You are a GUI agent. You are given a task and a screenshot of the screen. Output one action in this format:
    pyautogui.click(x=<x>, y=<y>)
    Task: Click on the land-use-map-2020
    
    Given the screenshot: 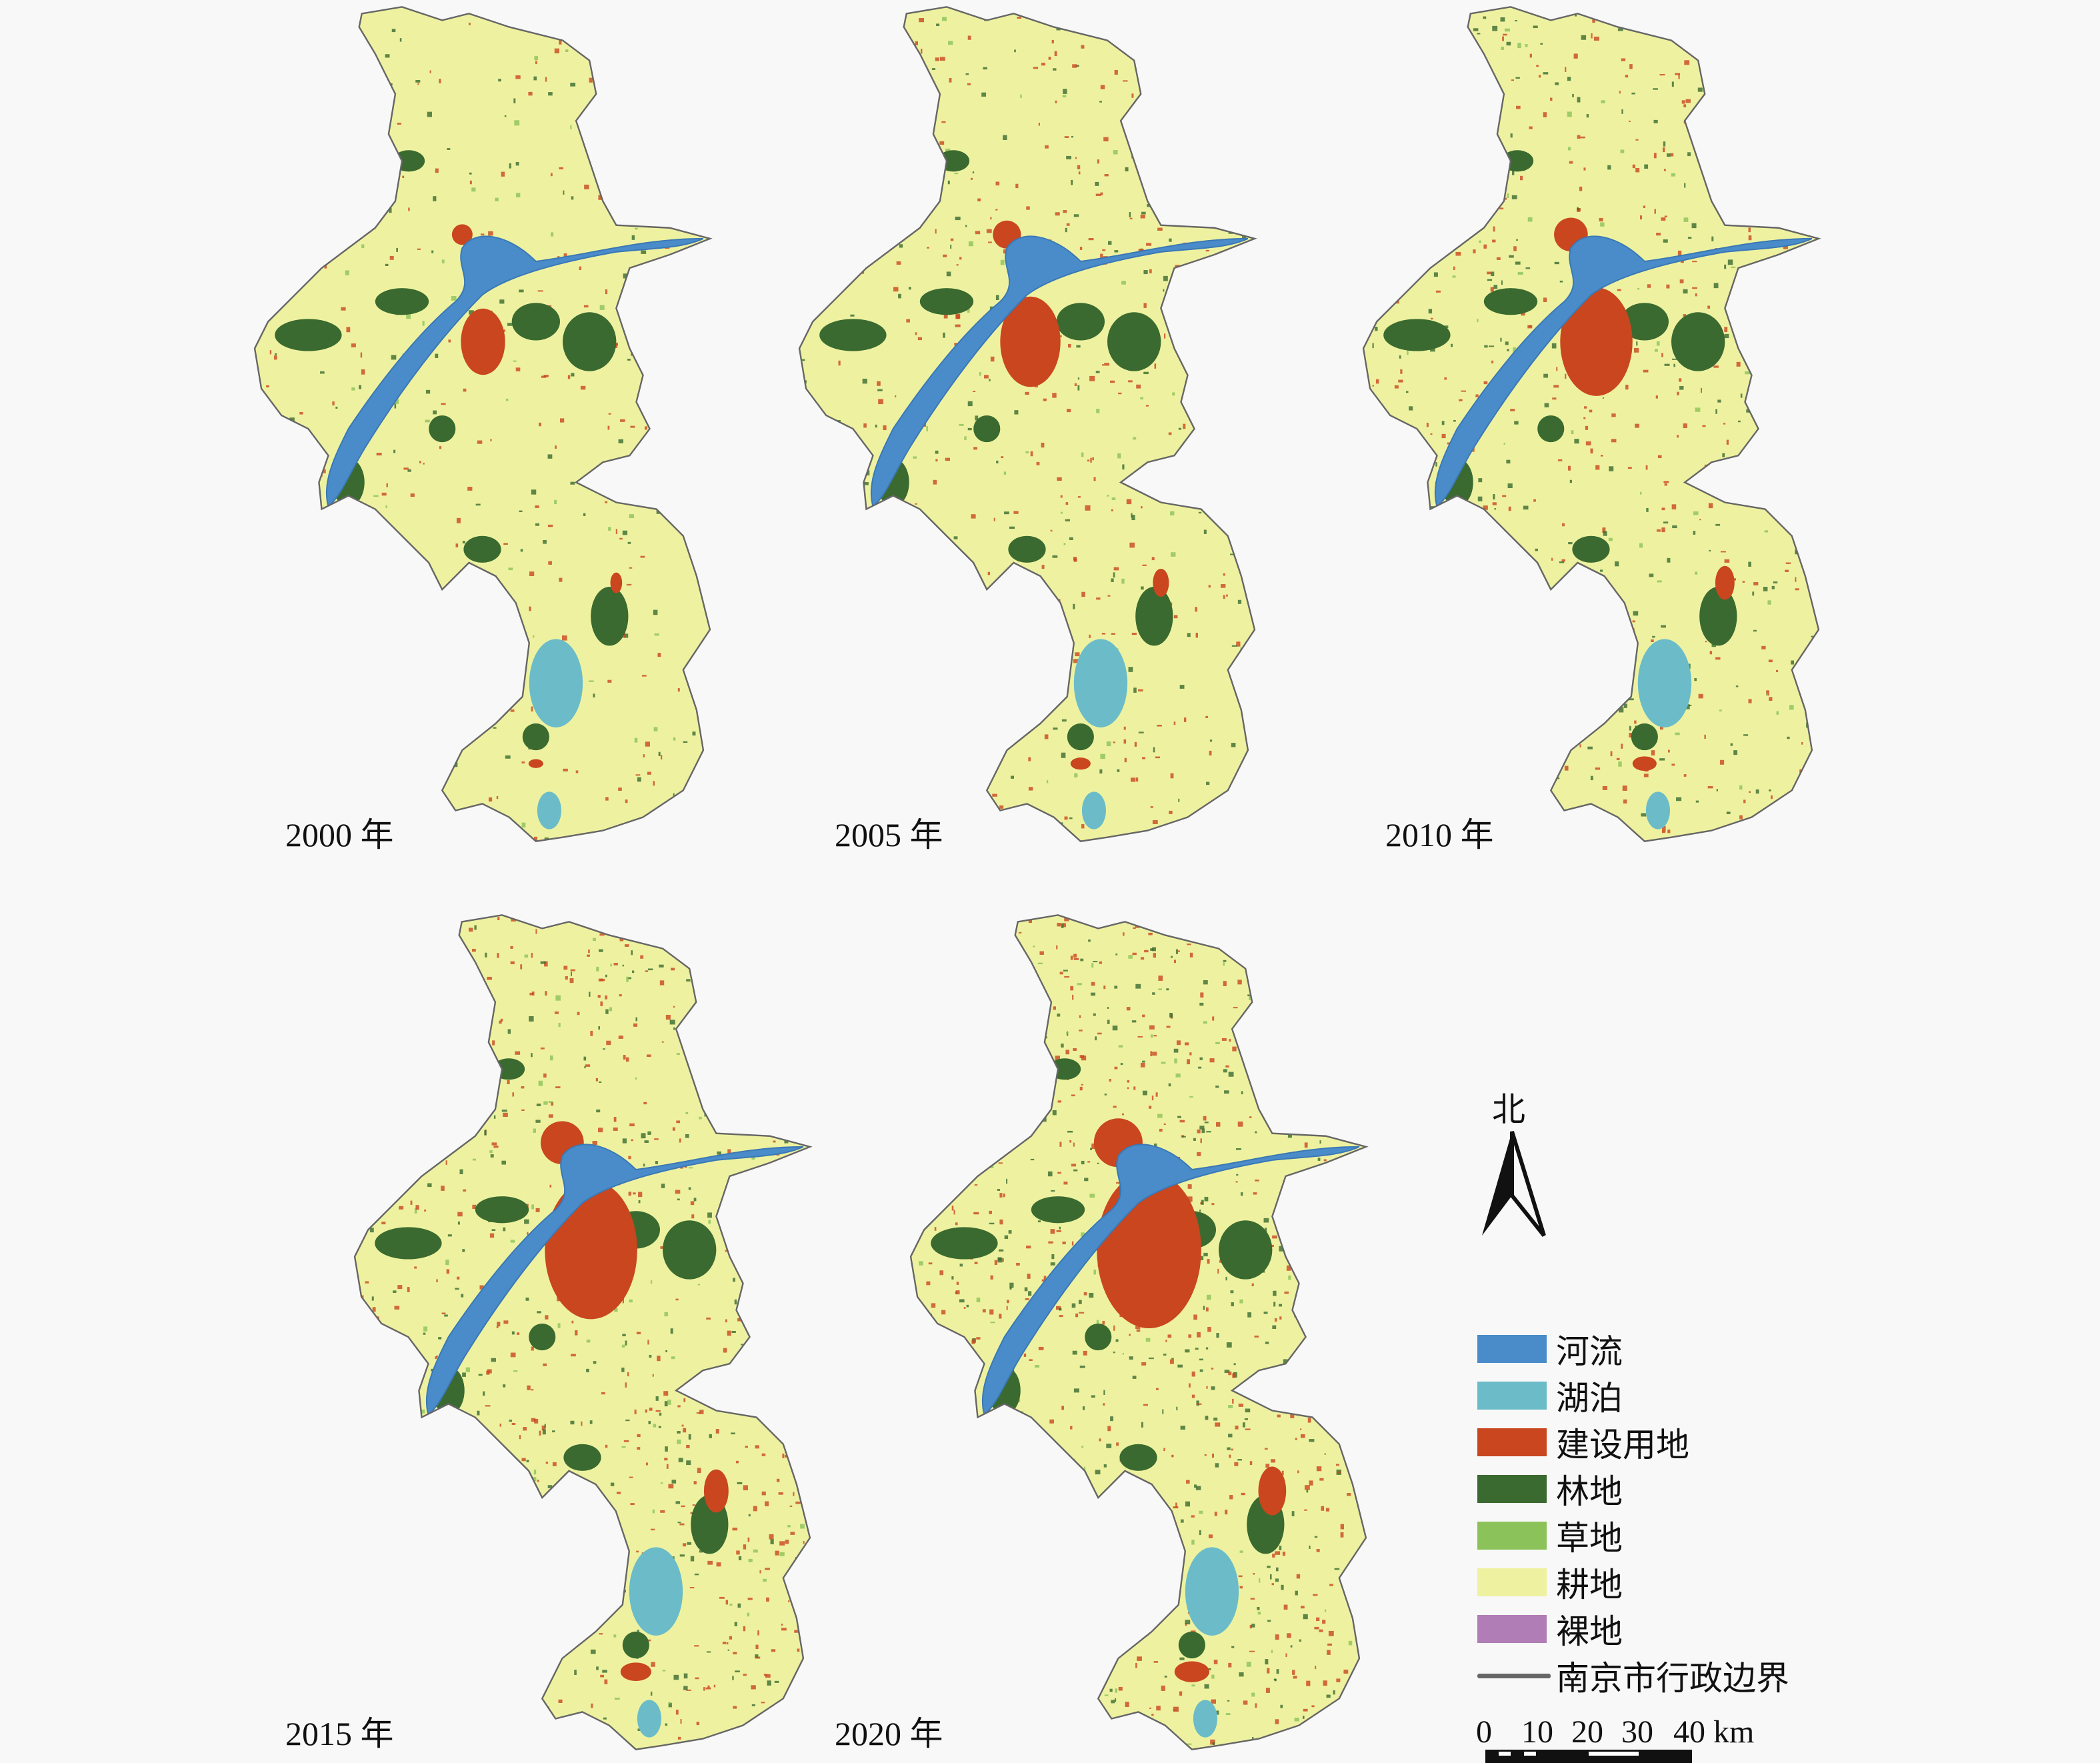 What is the action you would take?
    pyautogui.click(x=1139, y=1332)
    